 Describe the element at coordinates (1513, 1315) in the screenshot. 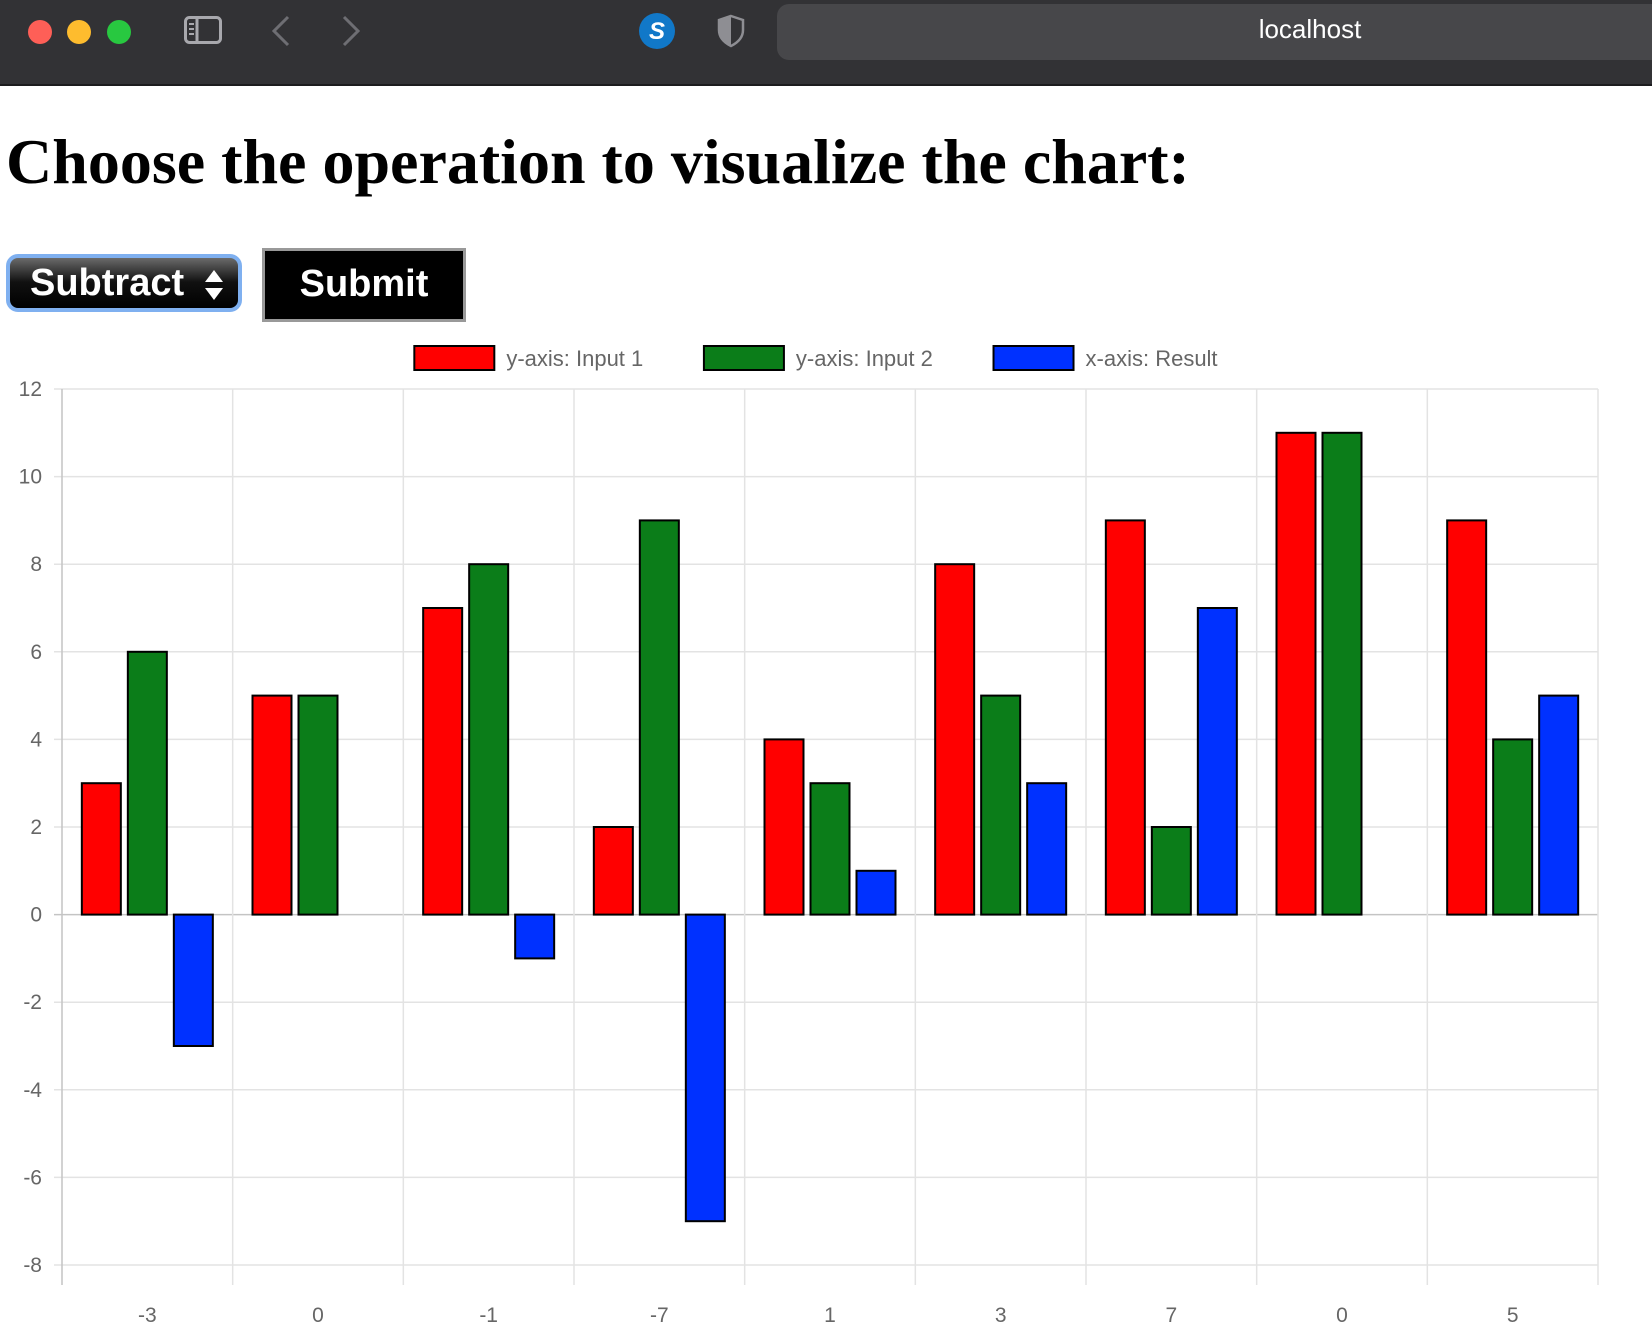

I see `x-tick-label: 5` at that location.